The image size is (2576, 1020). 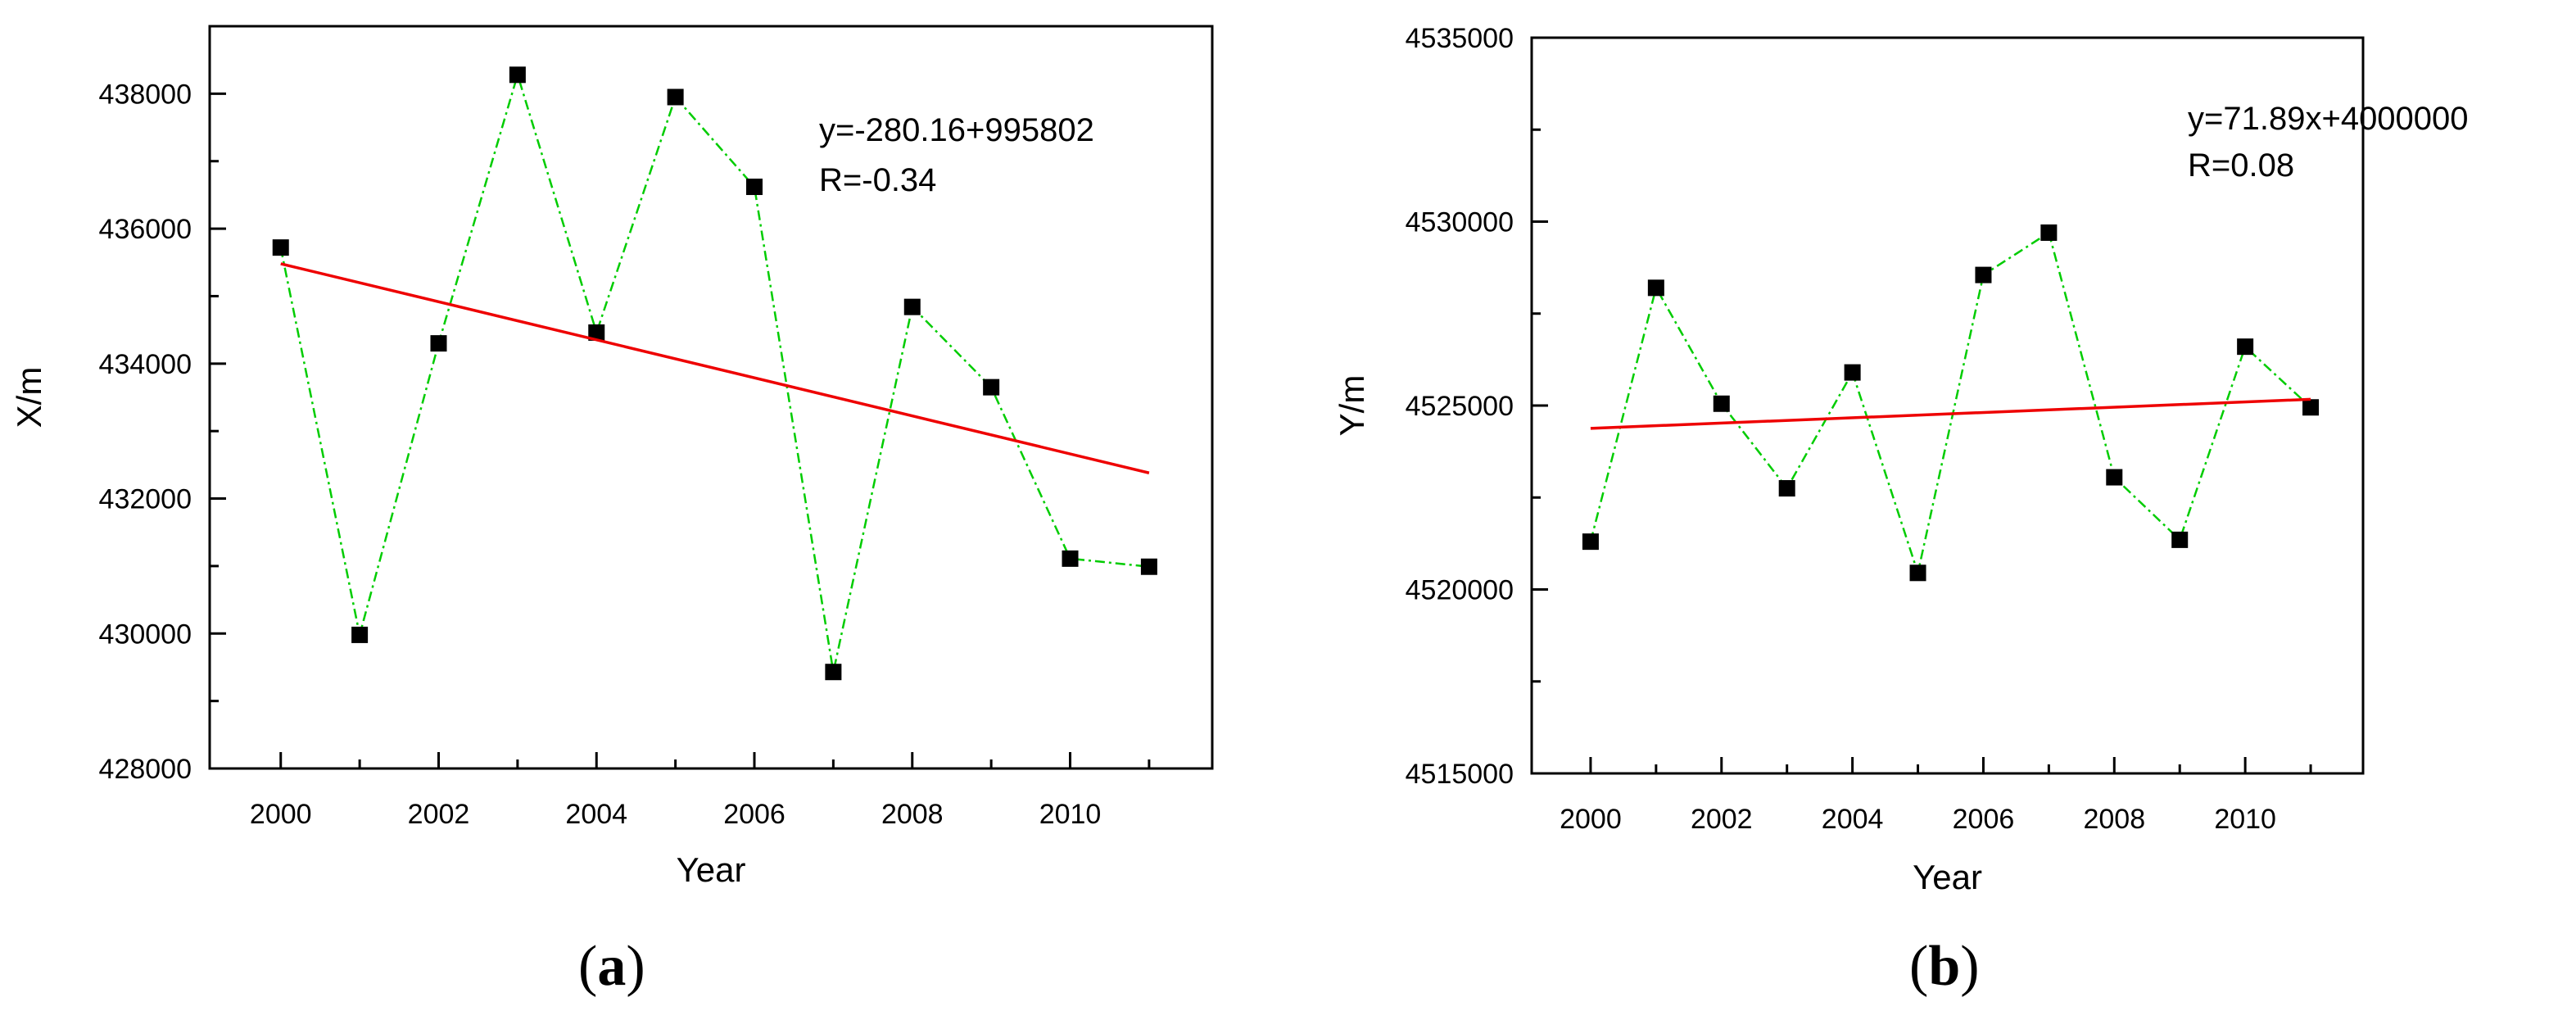 What do you see at coordinates (1352, 406) in the screenshot?
I see `y-axis-label: Y/m` at bounding box center [1352, 406].